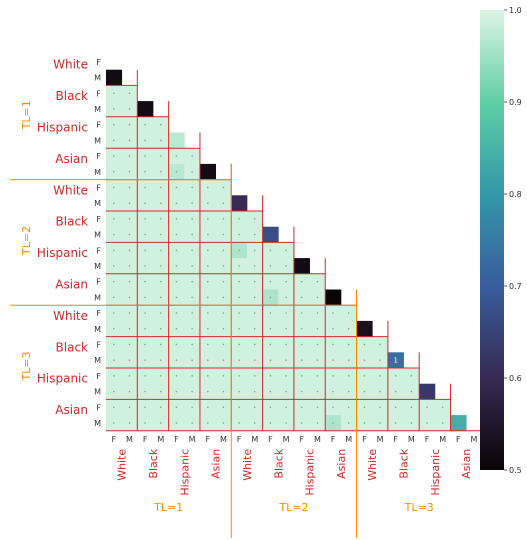  Describe the element at coordinates (62, 128) in the screenshot. I see `y-race-label: Hispanic` at that location.